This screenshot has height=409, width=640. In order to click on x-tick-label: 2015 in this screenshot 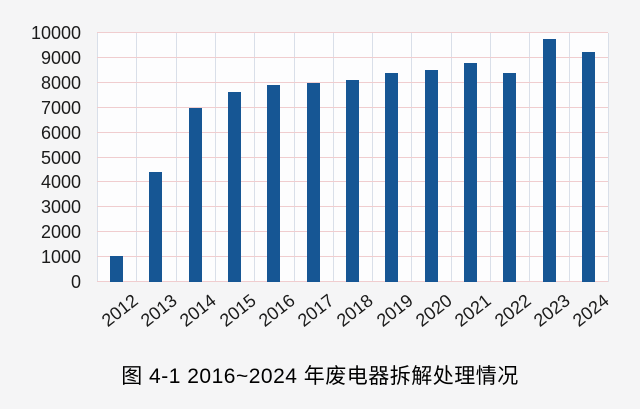, I will do `click(237, 310)`.